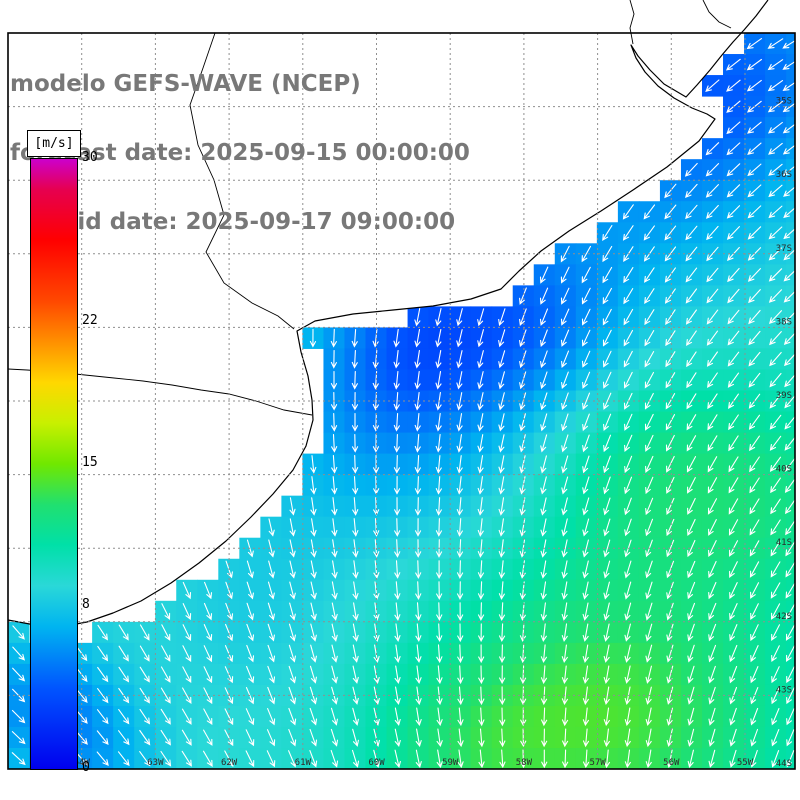 The image size is (800, 800). What do you see at coordinates (784, 175) in the screenshot?
I see `lat-label: 36S` at bounding box center [784, 175].